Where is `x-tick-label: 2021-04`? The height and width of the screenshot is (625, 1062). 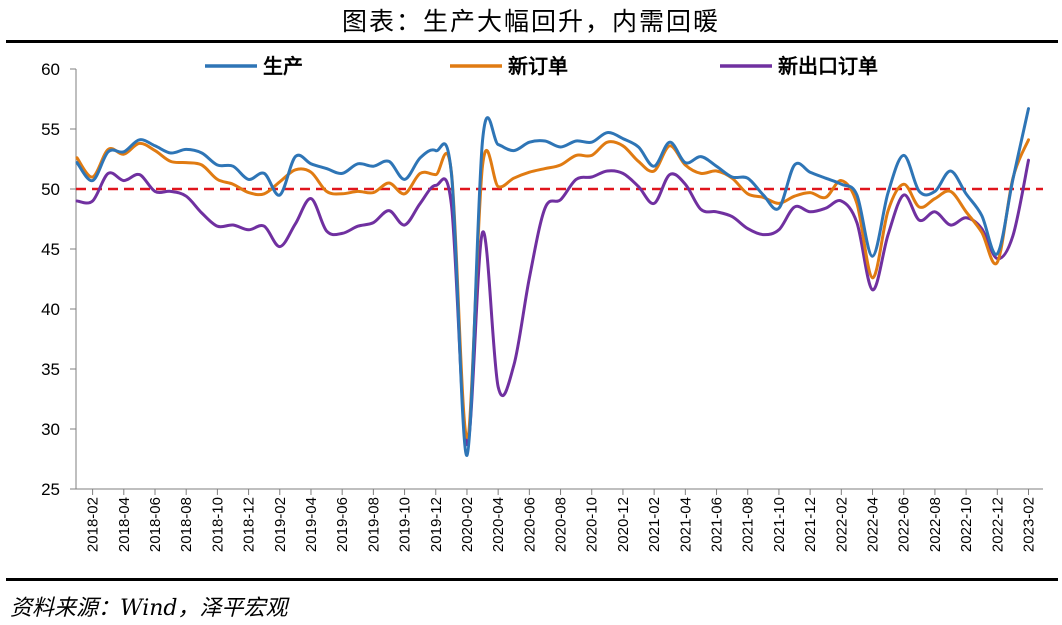 x-tick-label: 2021-04 is located at coordinates (685, 524).